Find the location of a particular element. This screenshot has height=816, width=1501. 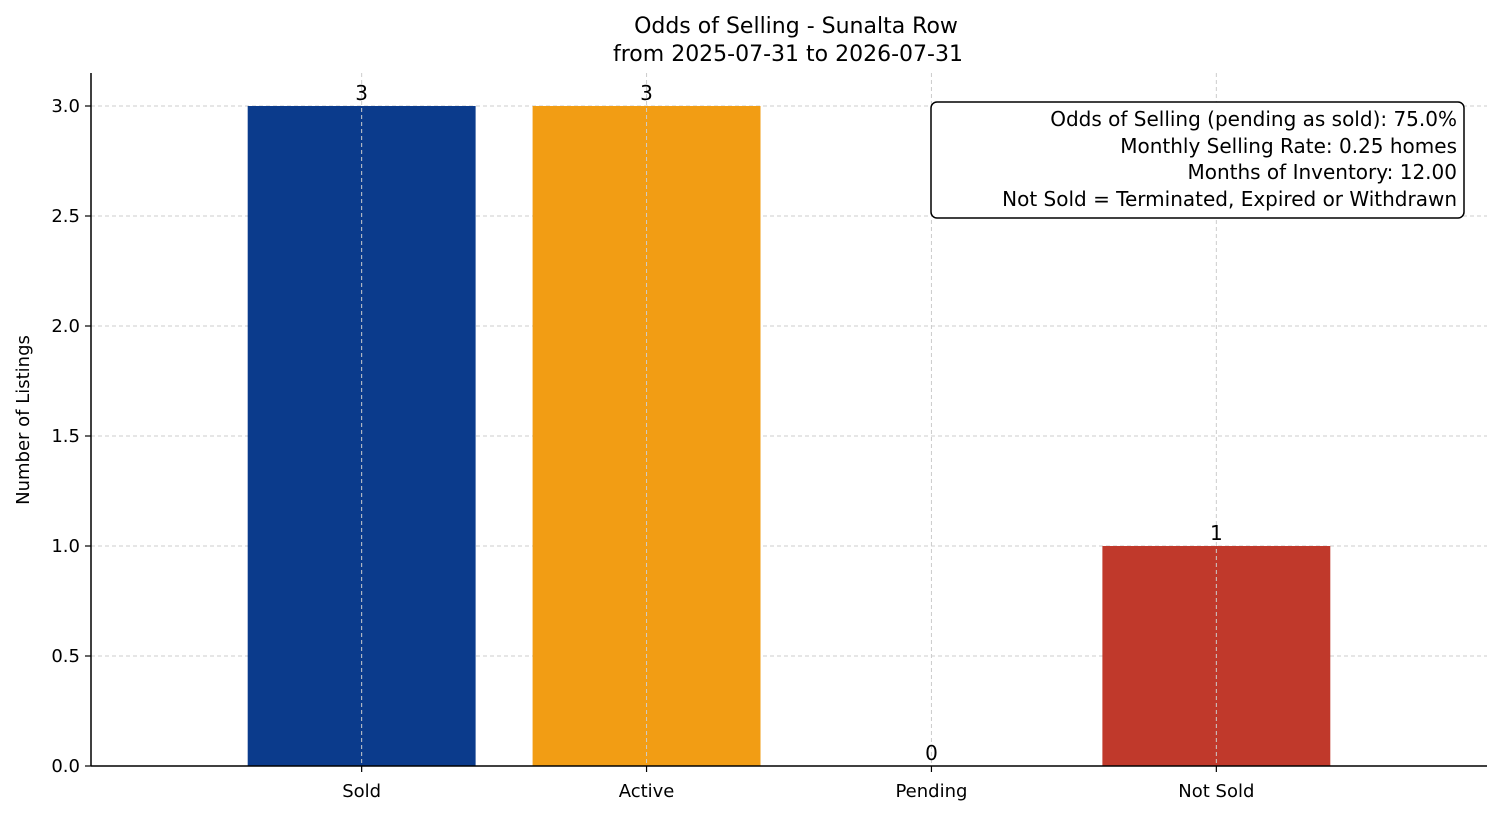

y-tick-label: 3.0 is located at coordinates (65, 106).